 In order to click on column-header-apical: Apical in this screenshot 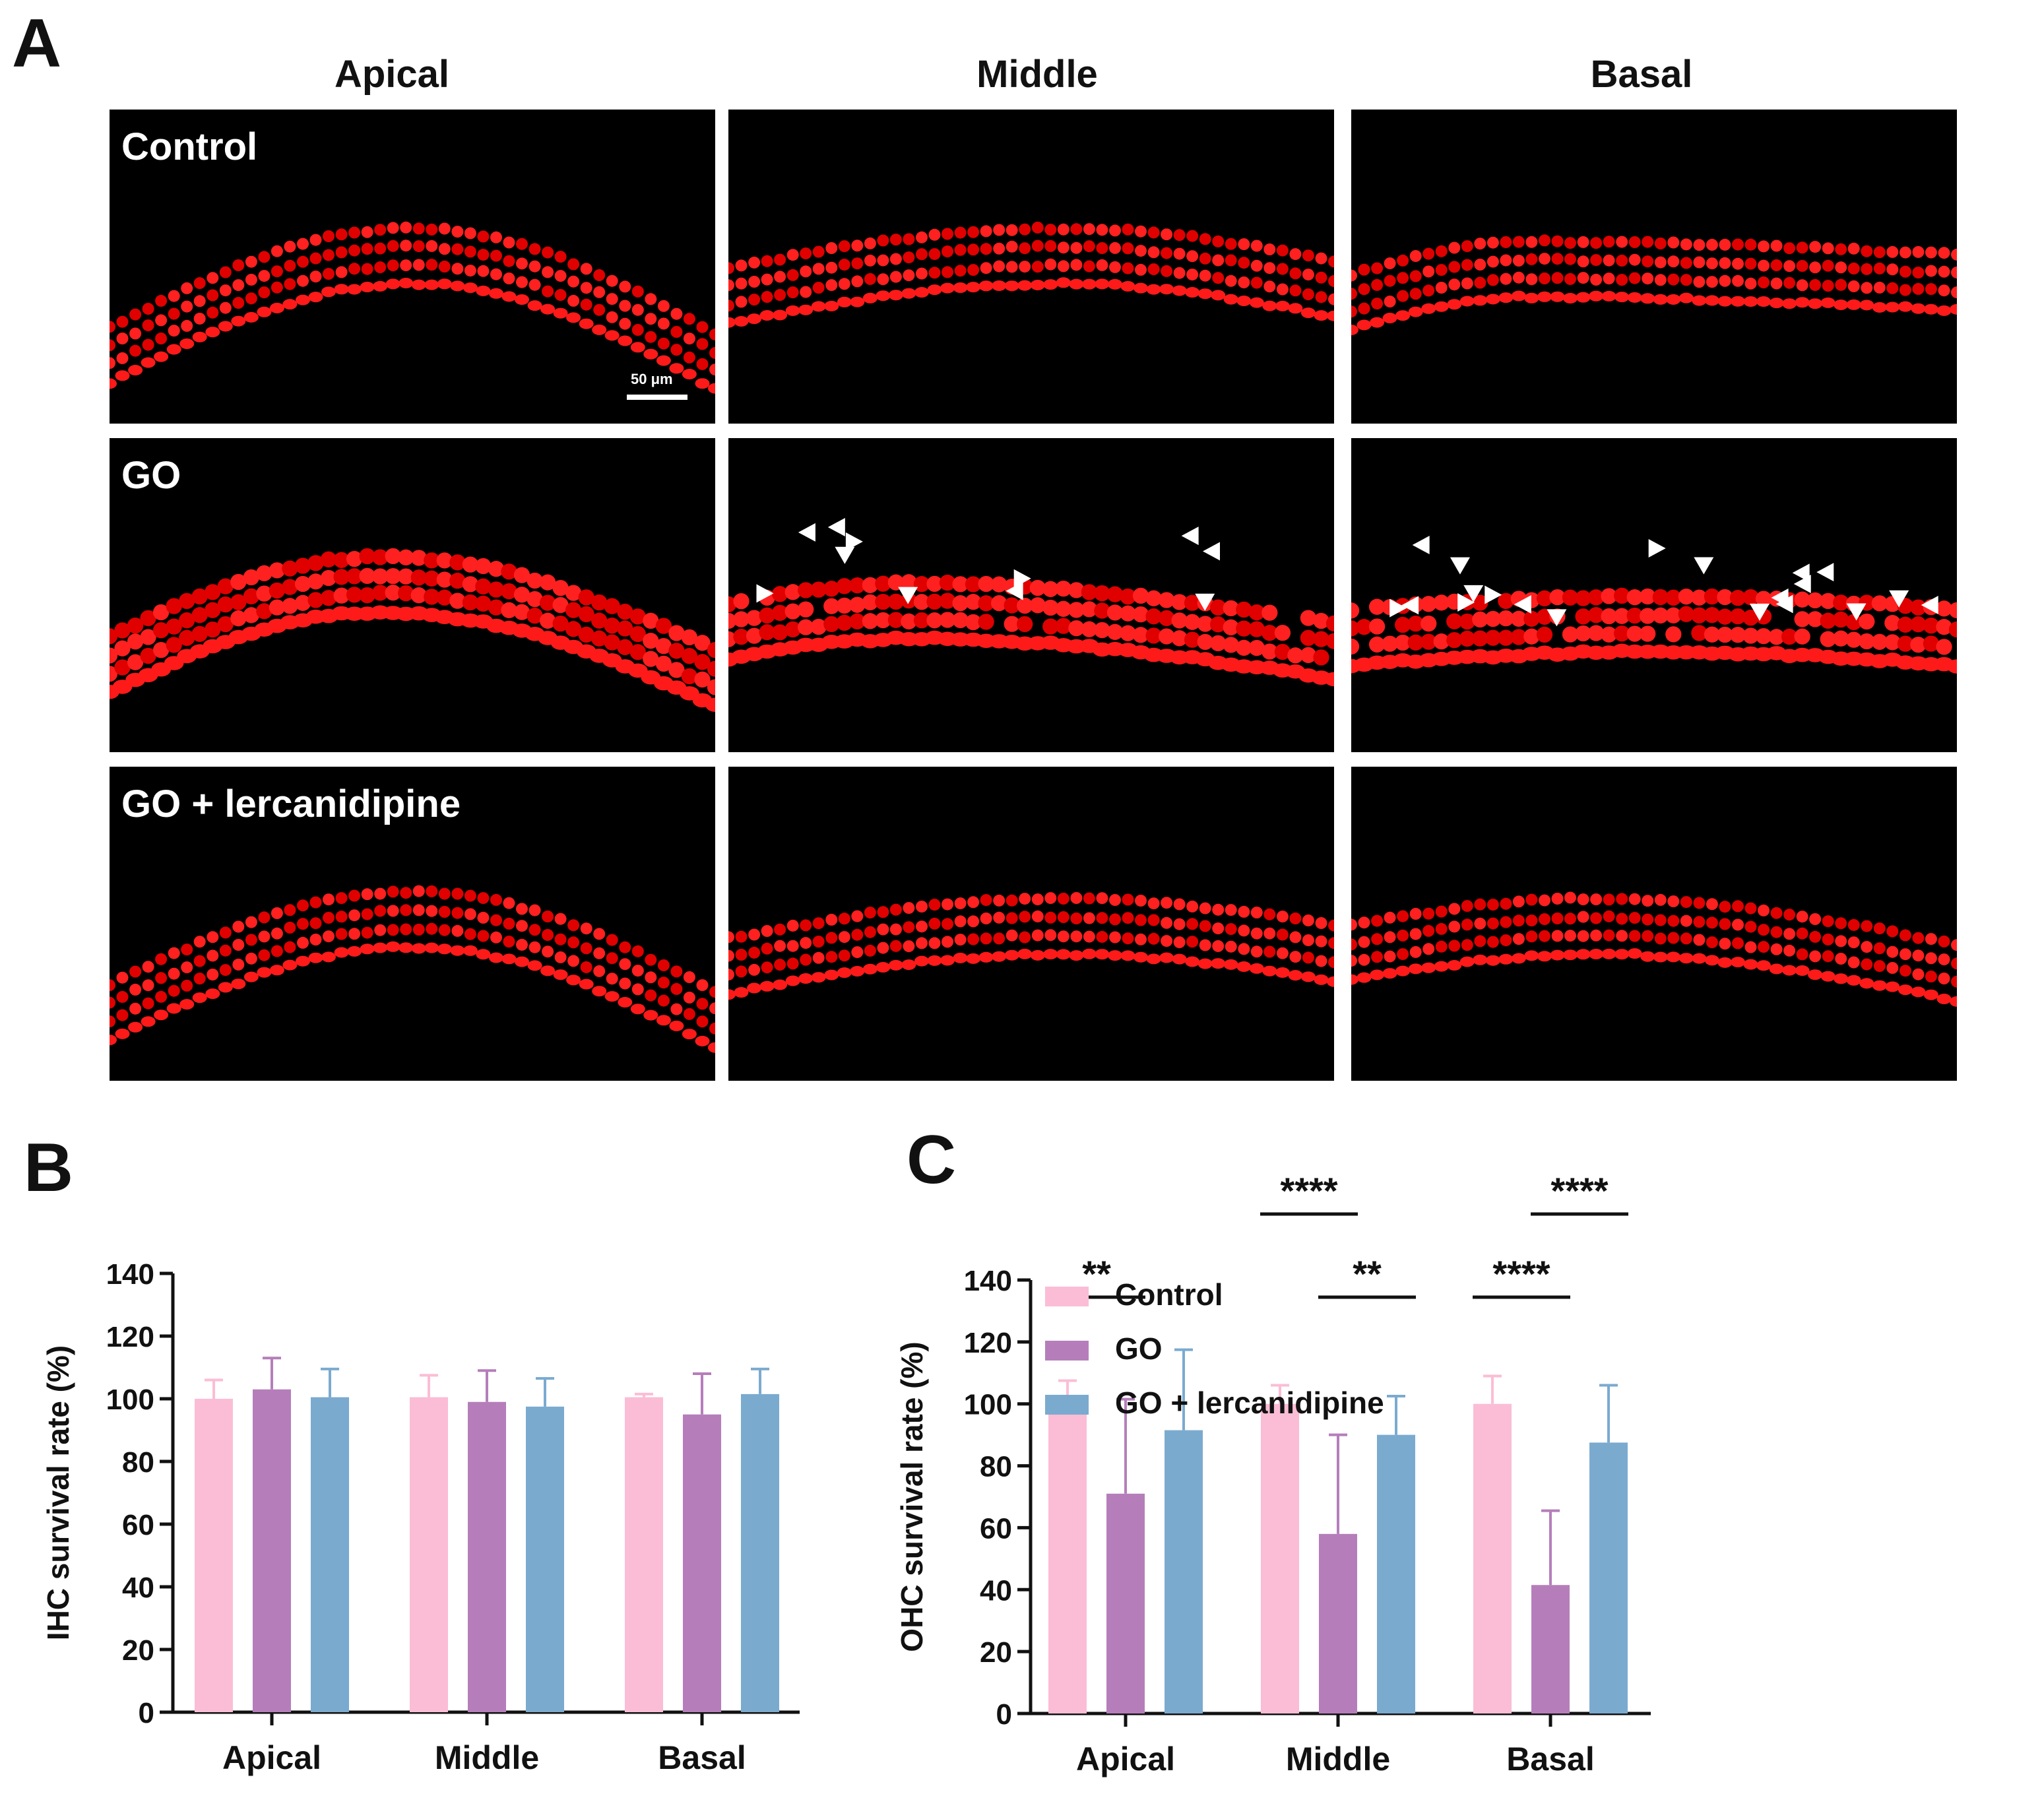, I will do `click(392, 74)`.